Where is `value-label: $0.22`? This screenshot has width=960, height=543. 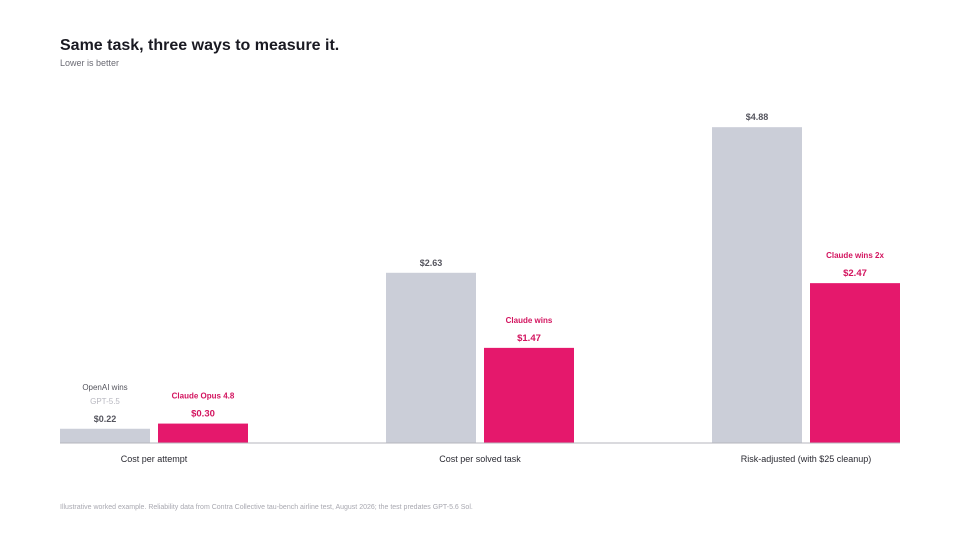
value-label: $0.22 is located at coordinates (105, 419).